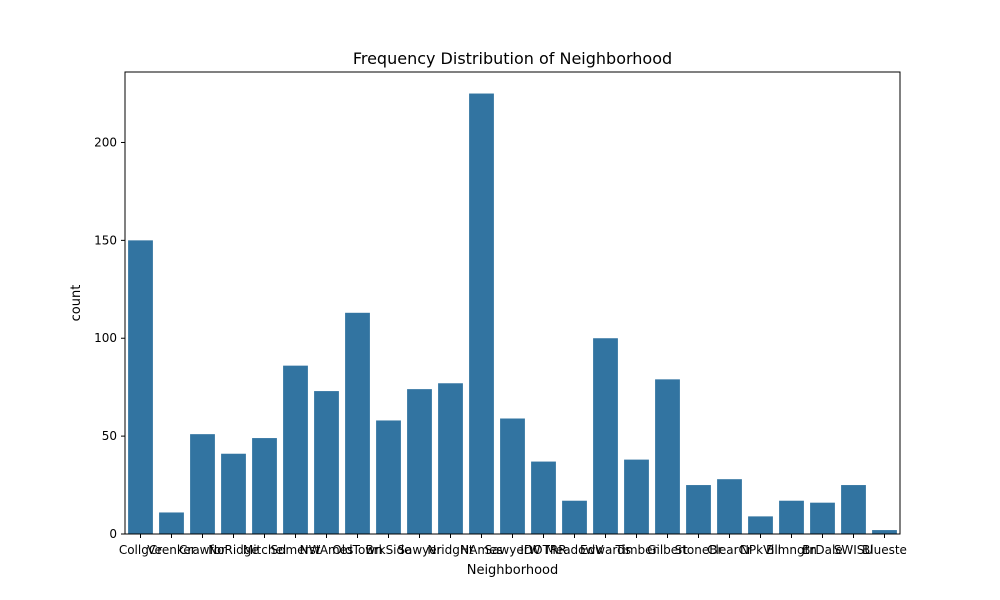 The height and width of the screenshot is (600, 1000). Describe the element at coordinates (140, 550) in the screenshot. I see `x-tick-label: CollgCr` at that location.